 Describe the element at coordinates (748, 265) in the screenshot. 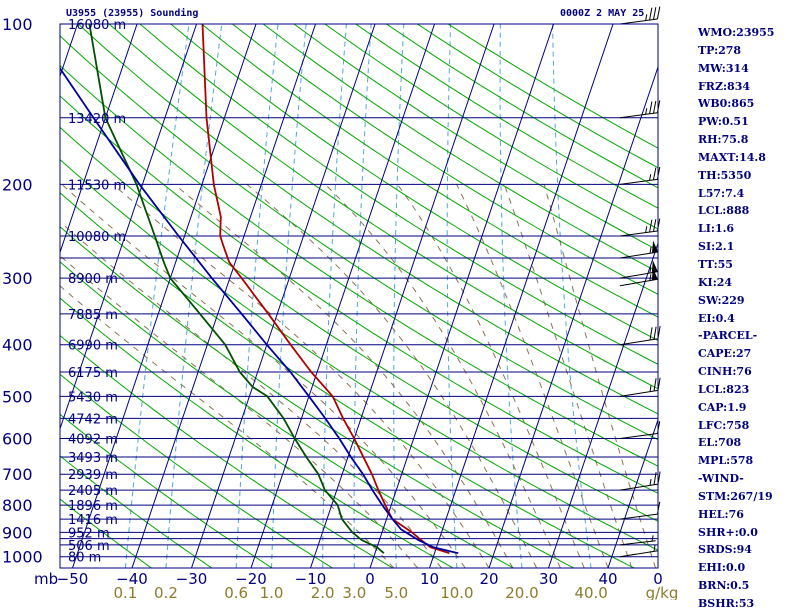

I see `index-item: TT:55` at that location.